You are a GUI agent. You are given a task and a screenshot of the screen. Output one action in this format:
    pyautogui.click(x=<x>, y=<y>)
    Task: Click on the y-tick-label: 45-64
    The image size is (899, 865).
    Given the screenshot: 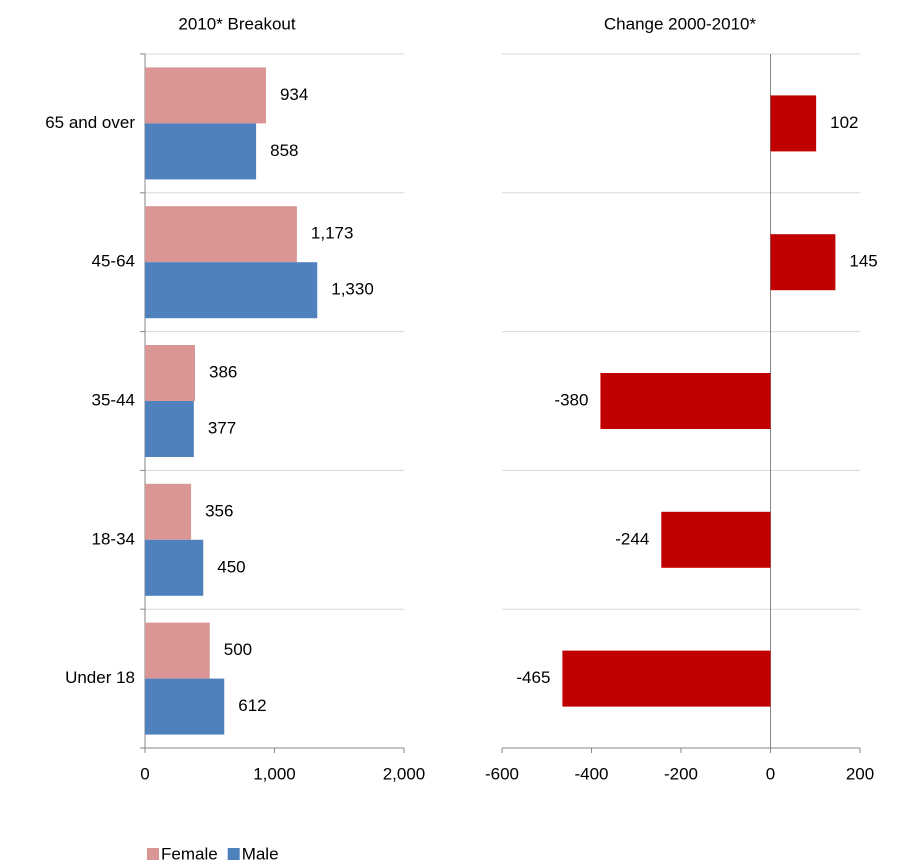 What is the action you would take?
    pyautogui.click(x=113, y=261)
    